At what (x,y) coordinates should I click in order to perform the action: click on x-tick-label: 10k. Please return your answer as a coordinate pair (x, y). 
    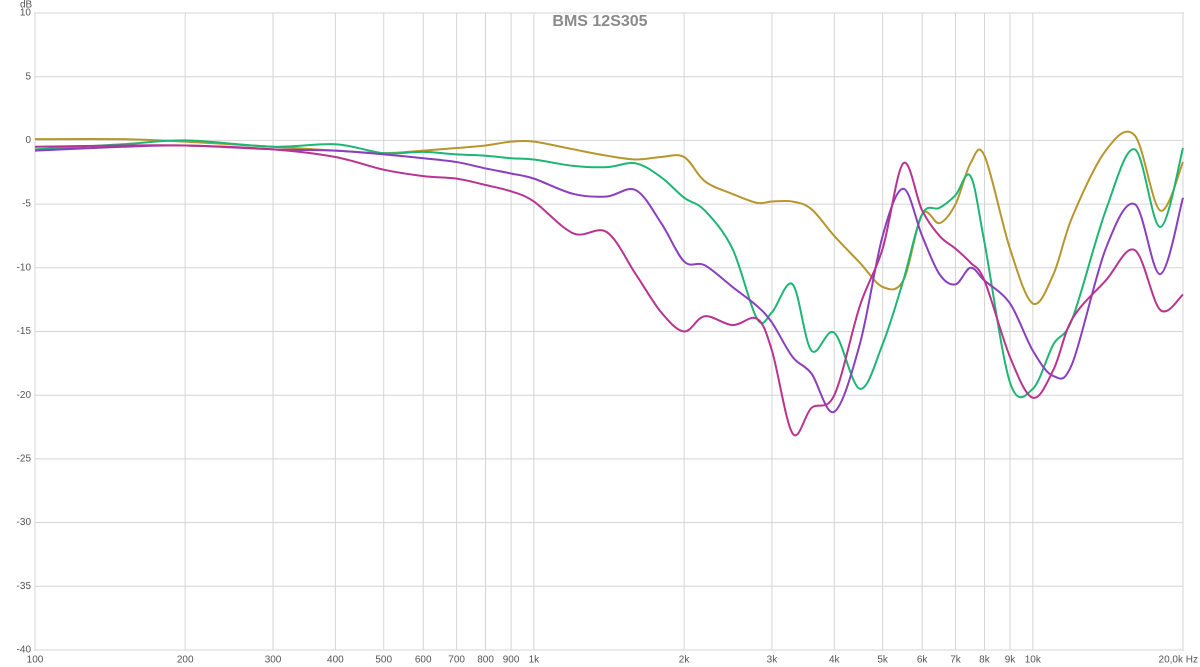
    Looking at the image, I should click on (1033, 660).